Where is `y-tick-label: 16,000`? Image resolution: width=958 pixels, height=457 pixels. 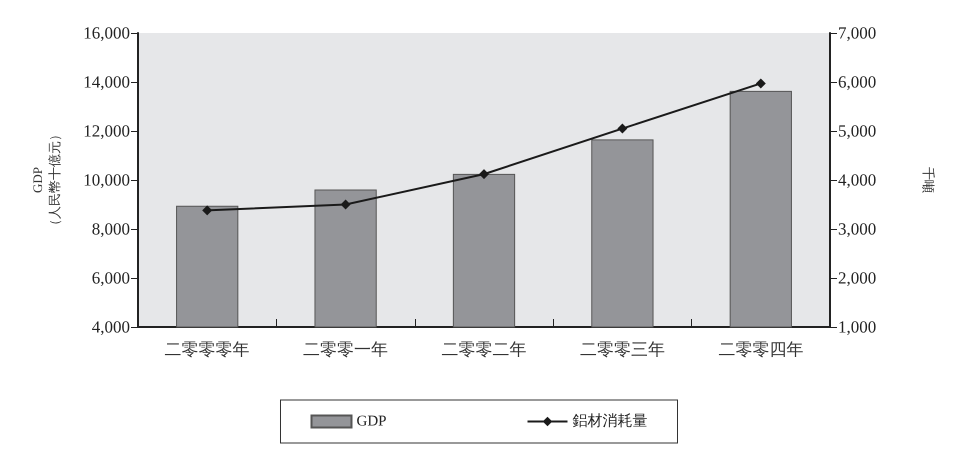 y-tick-label: 16,000 is located at coordinates (106, 33).